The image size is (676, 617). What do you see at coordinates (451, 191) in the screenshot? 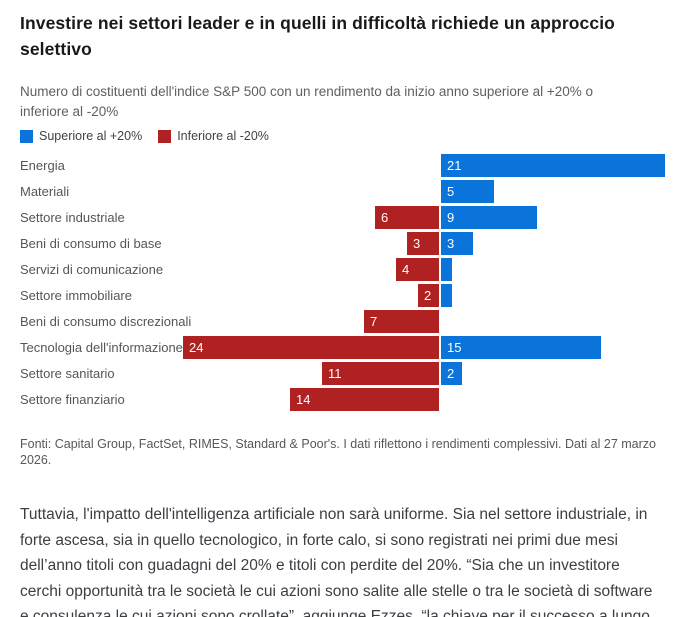
I see `bar-value-label: 5` at bounding box center [451, 191].